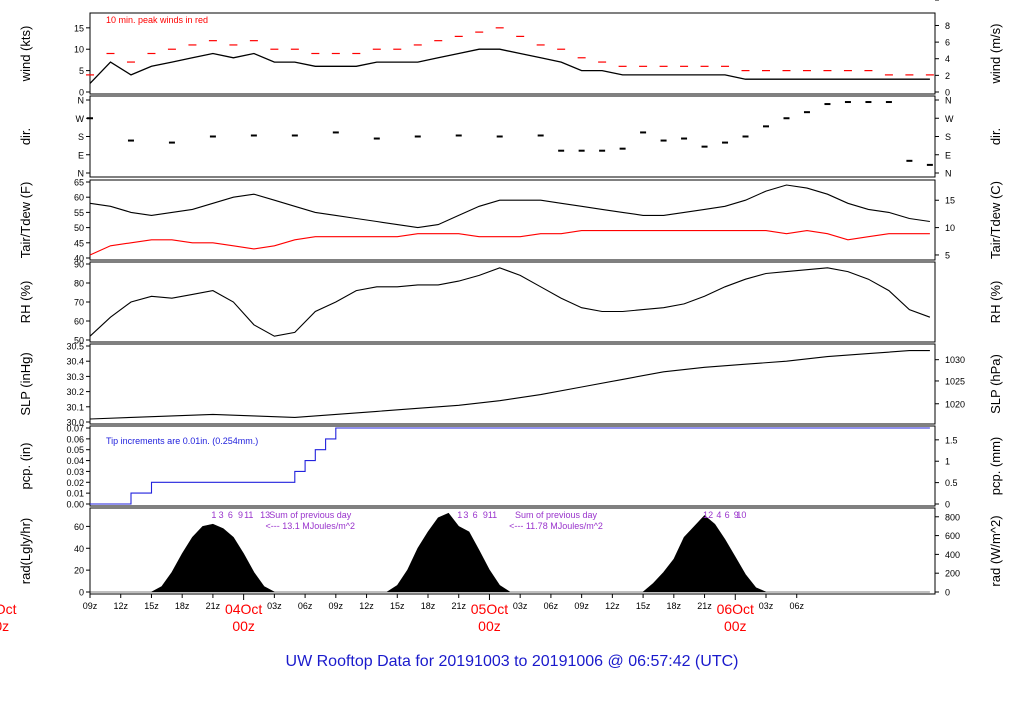 Image resolution: width=1024 pixels, height=705 pixels. I want to click on rh-line, so click(510, 302).